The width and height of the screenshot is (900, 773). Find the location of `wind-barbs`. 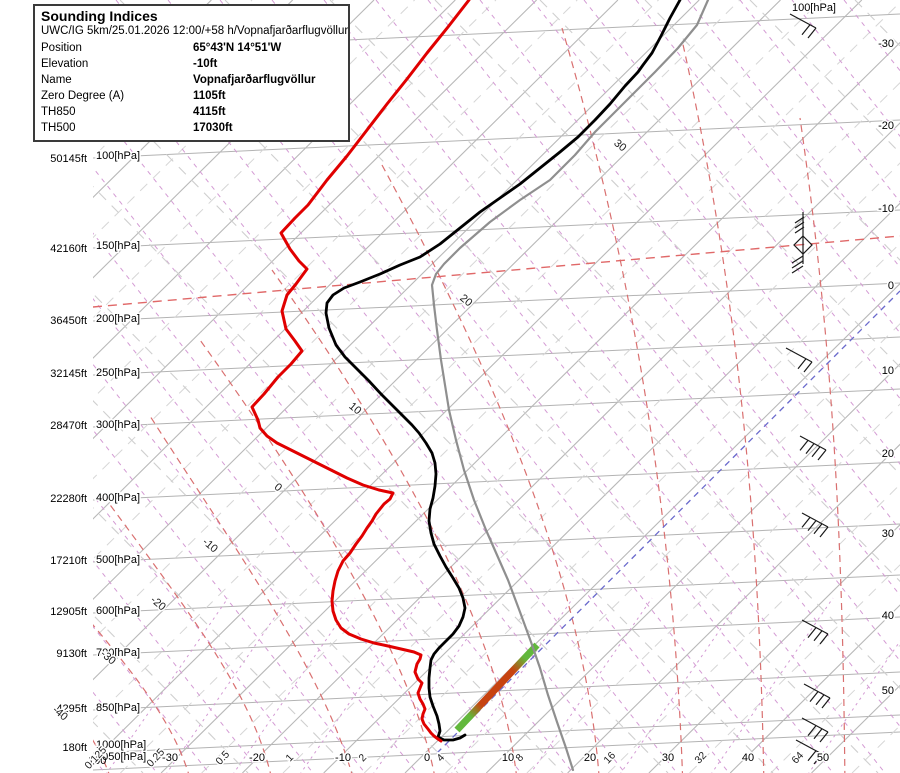

wind-barbs is located at coordinates (808, 389).